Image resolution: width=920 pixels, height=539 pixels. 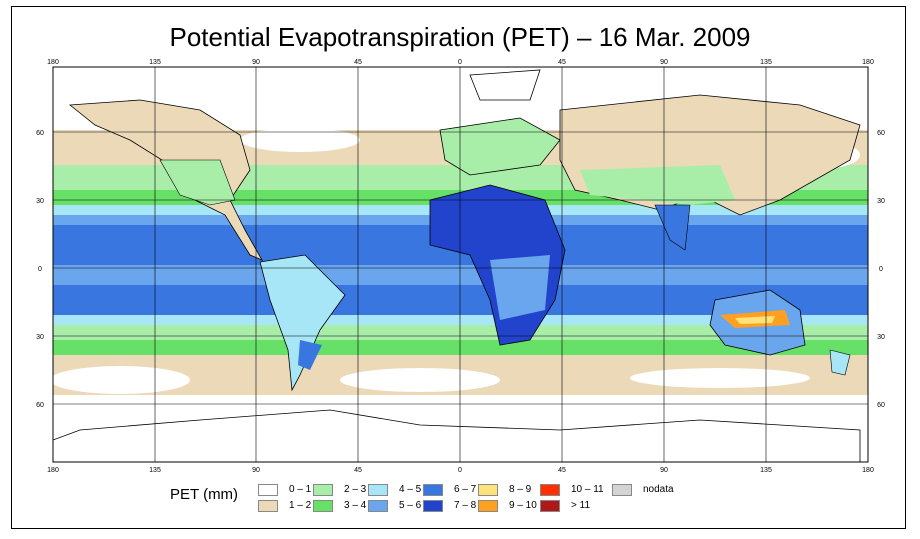 What do you see at coordinates (658, 489) in the screenshot?
I see `legend-label: nodata` at bounding box center [658, 489].